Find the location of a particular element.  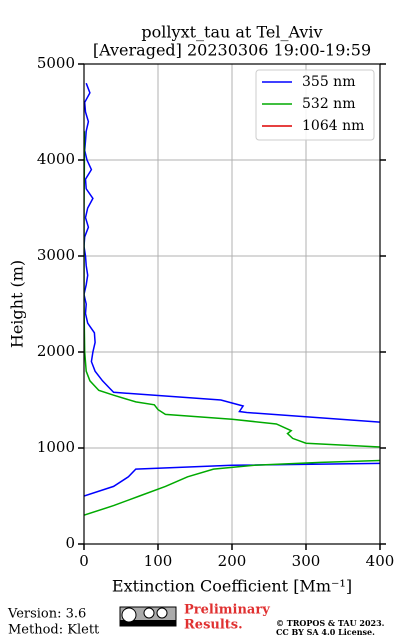

copyright: © TROPOS & TAU 2023. is located at coordinates (330, 623).